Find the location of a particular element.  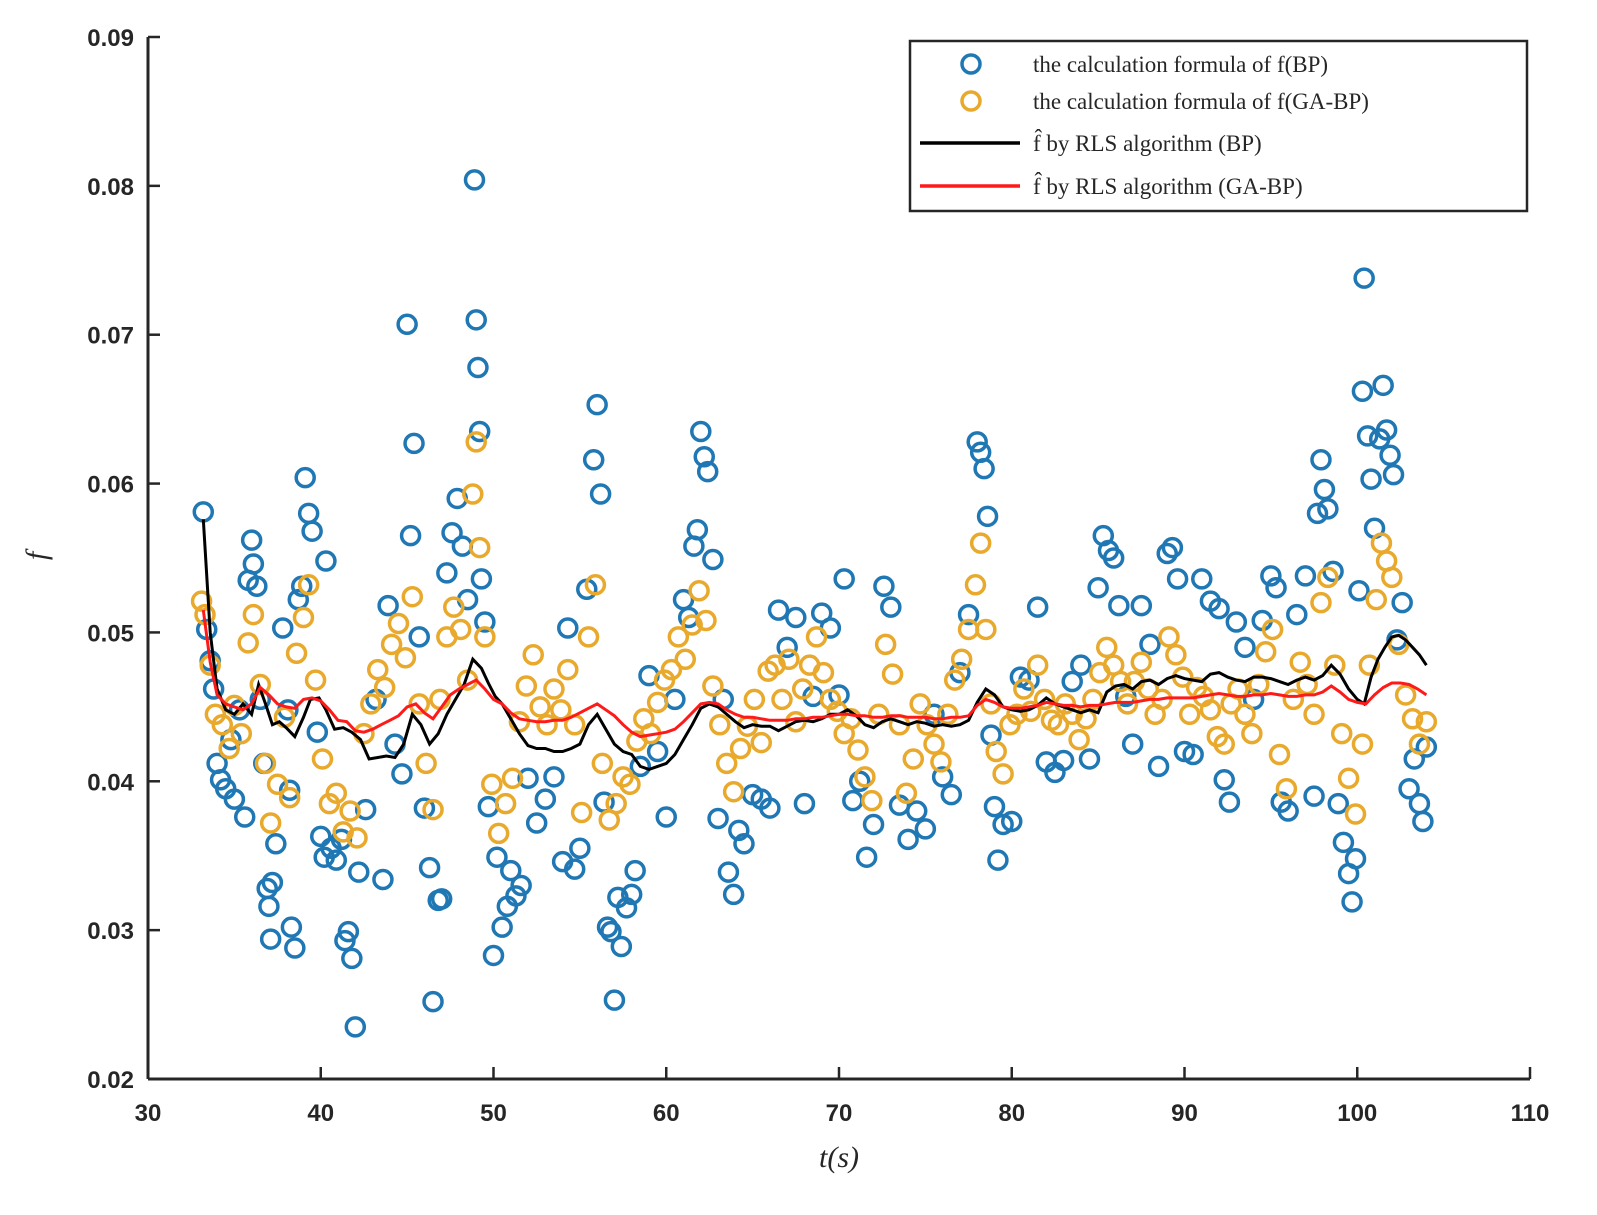

y-tick-label: 0.07 is located at coordinates (110, 336).